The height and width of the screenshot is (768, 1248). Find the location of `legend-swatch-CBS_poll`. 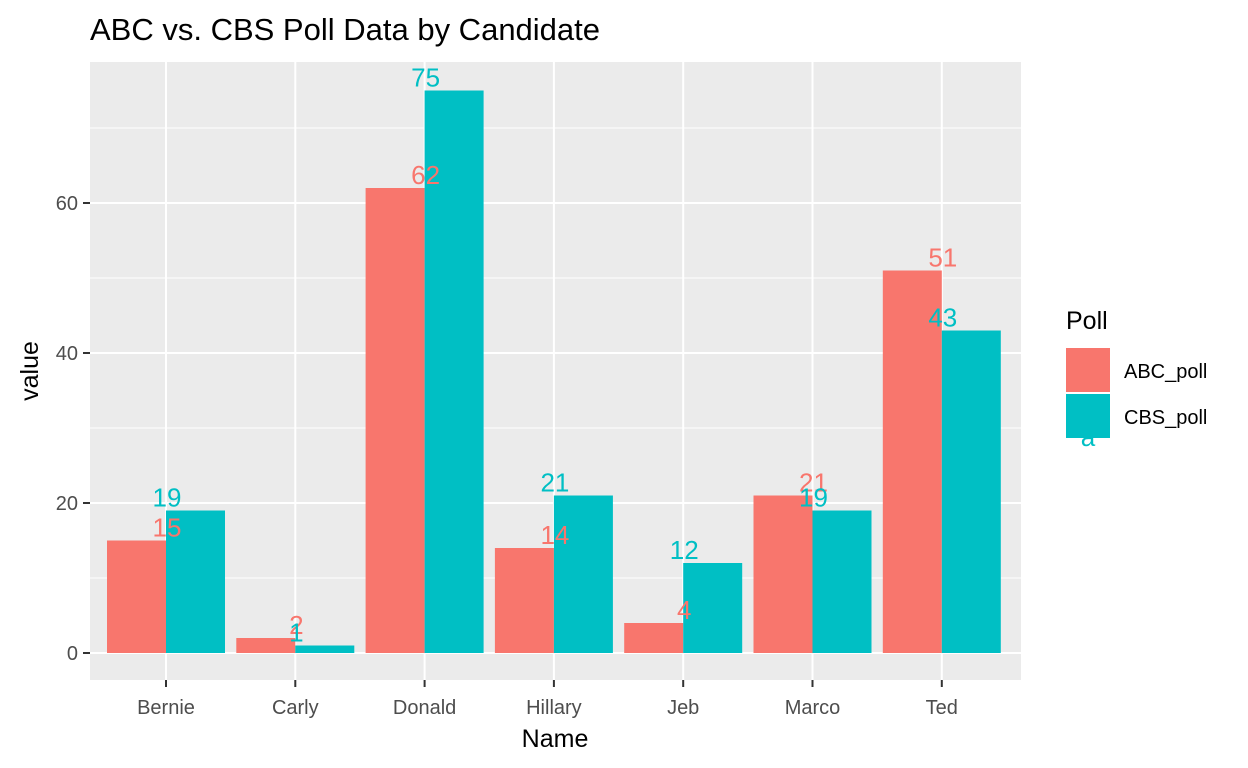

legend-swatch-CBS_poll is located at coordinates (1088, 416).